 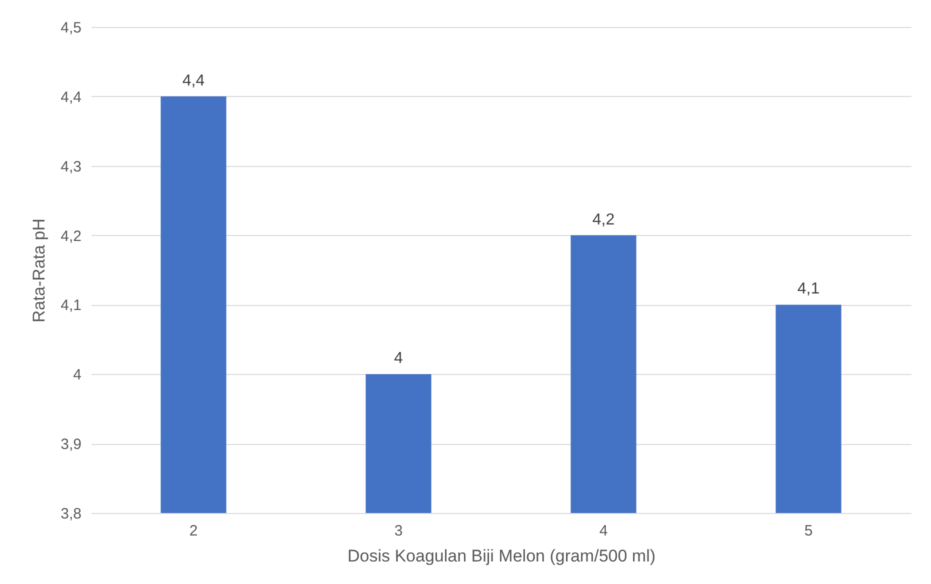 I want to click on y-tick-label: 4,5, so click(x=71, y=28).